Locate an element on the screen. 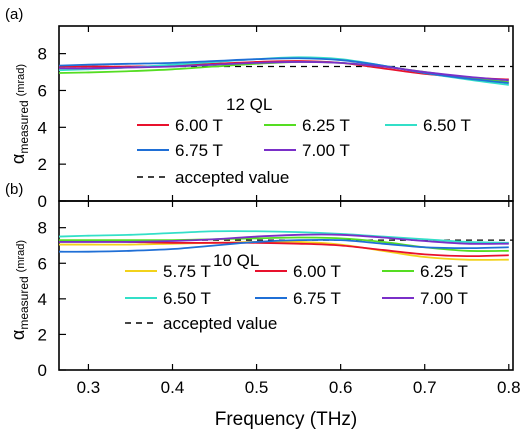 The image size is (527, 441). x-tick-label: 0.8 is located at coordinates (509, 387).